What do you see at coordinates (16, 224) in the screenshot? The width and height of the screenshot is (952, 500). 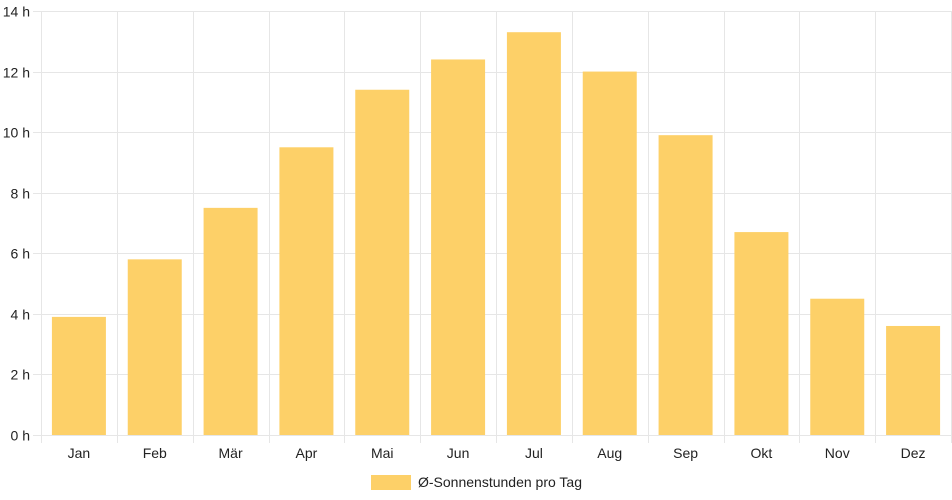 I see `y-axis-ticks: 0 h 2 h 4 h 6 h 8 h 10 h 12 h 14 h` at bounding box center [16, 224].